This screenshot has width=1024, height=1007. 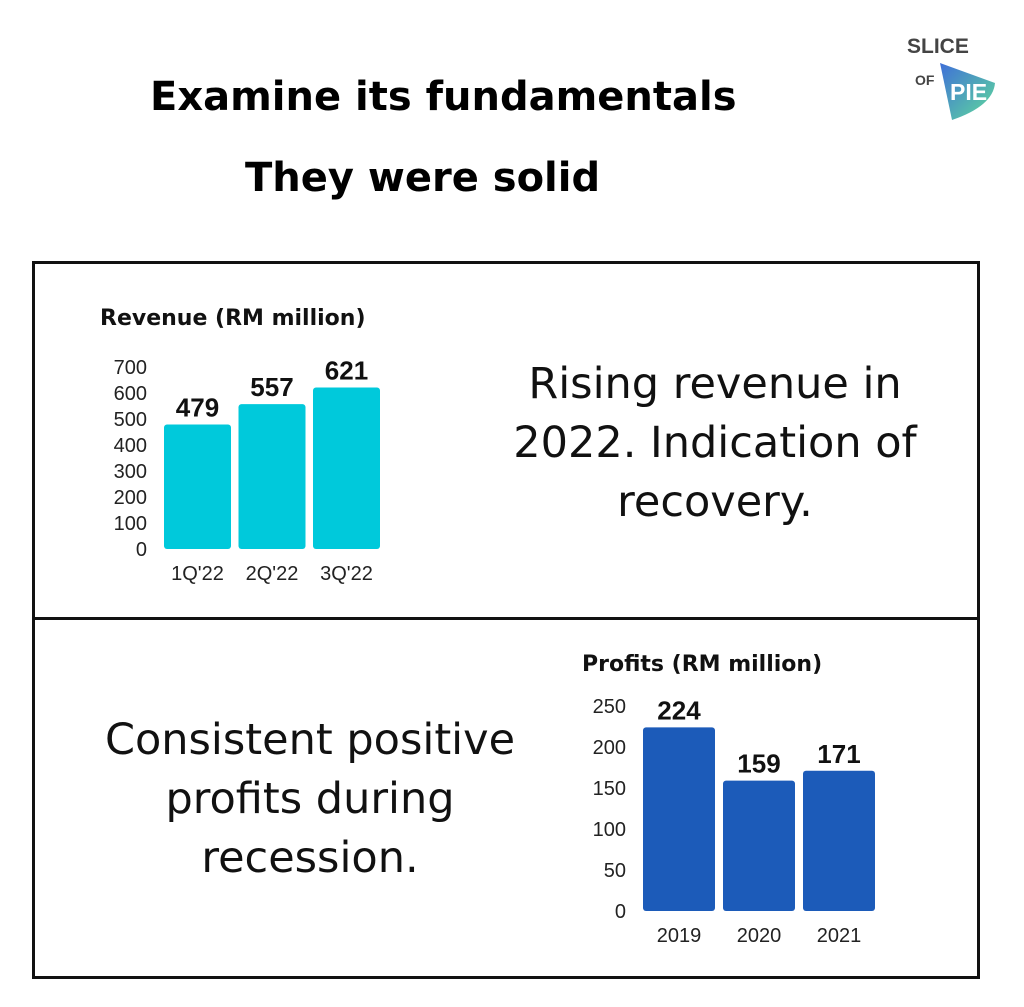 I want to click on svg-text: PIE, so click(x=968, y=92).